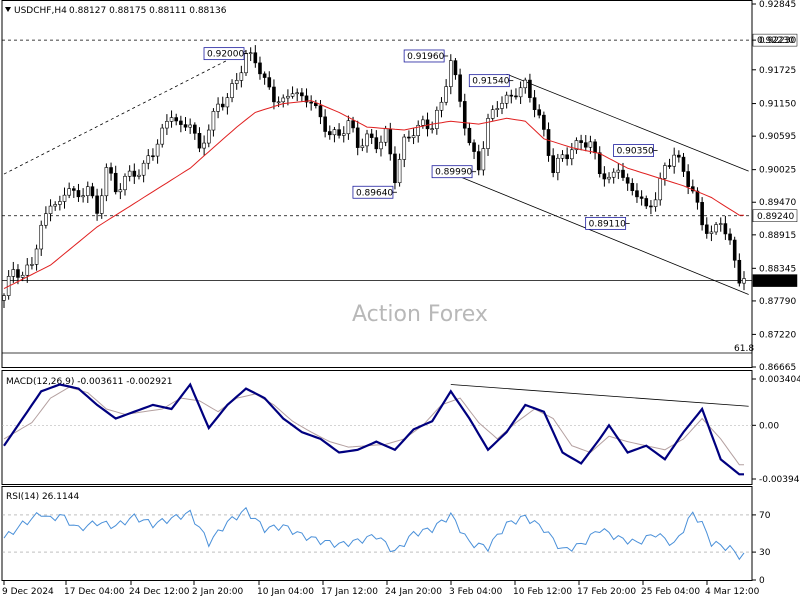  I want to click on fib-label: 61.8, so click(744, 349).